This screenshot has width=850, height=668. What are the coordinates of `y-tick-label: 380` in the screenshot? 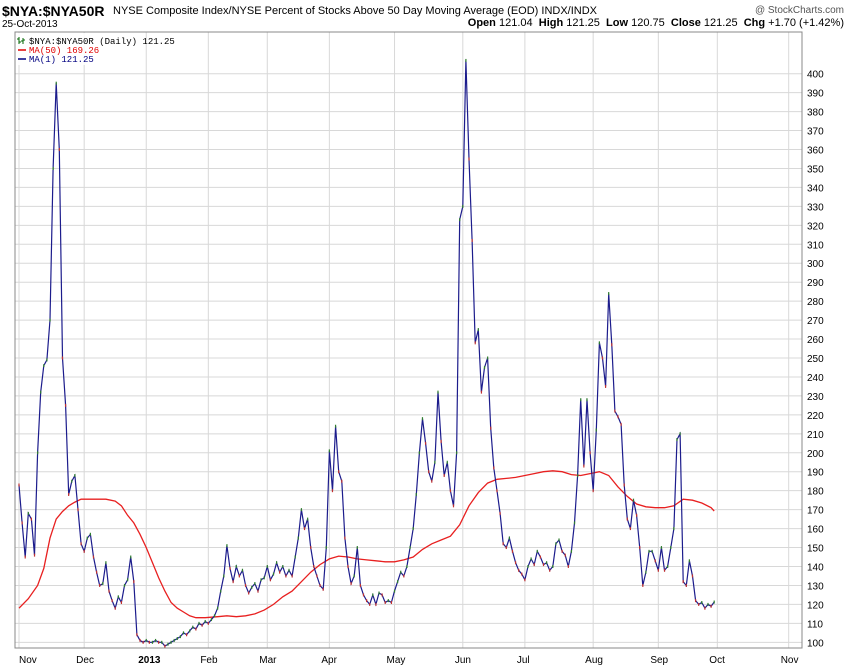 It's located at (815, 113).